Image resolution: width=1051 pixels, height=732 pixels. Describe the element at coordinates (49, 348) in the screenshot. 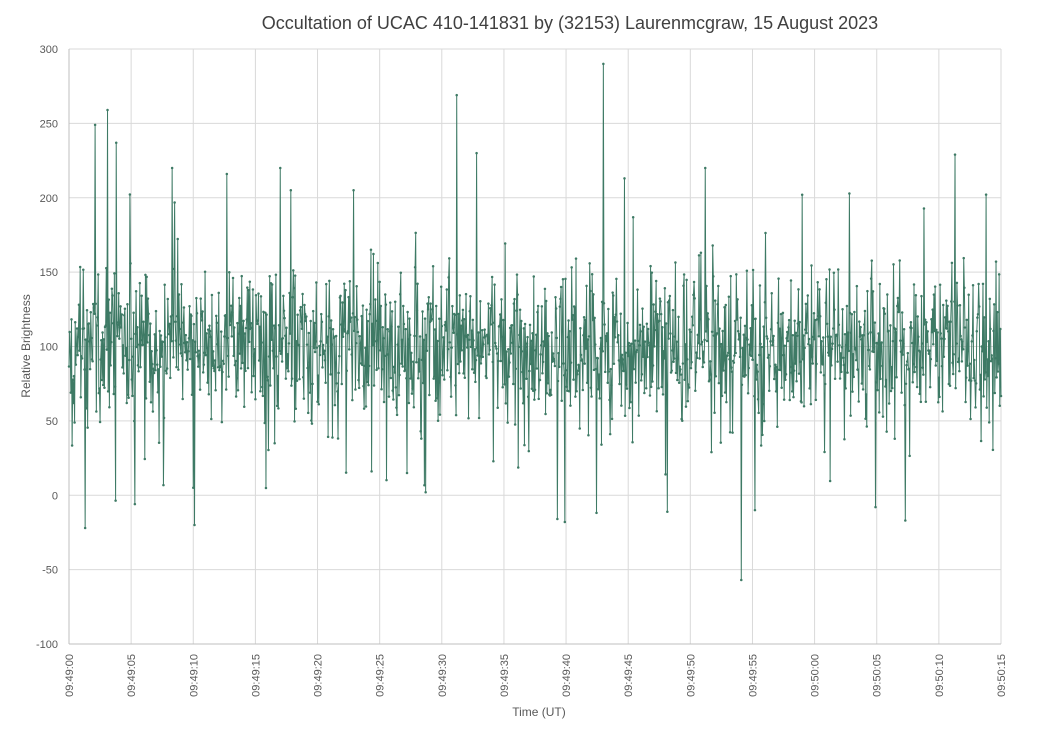

I see `y-tick-label: 100` at that location.